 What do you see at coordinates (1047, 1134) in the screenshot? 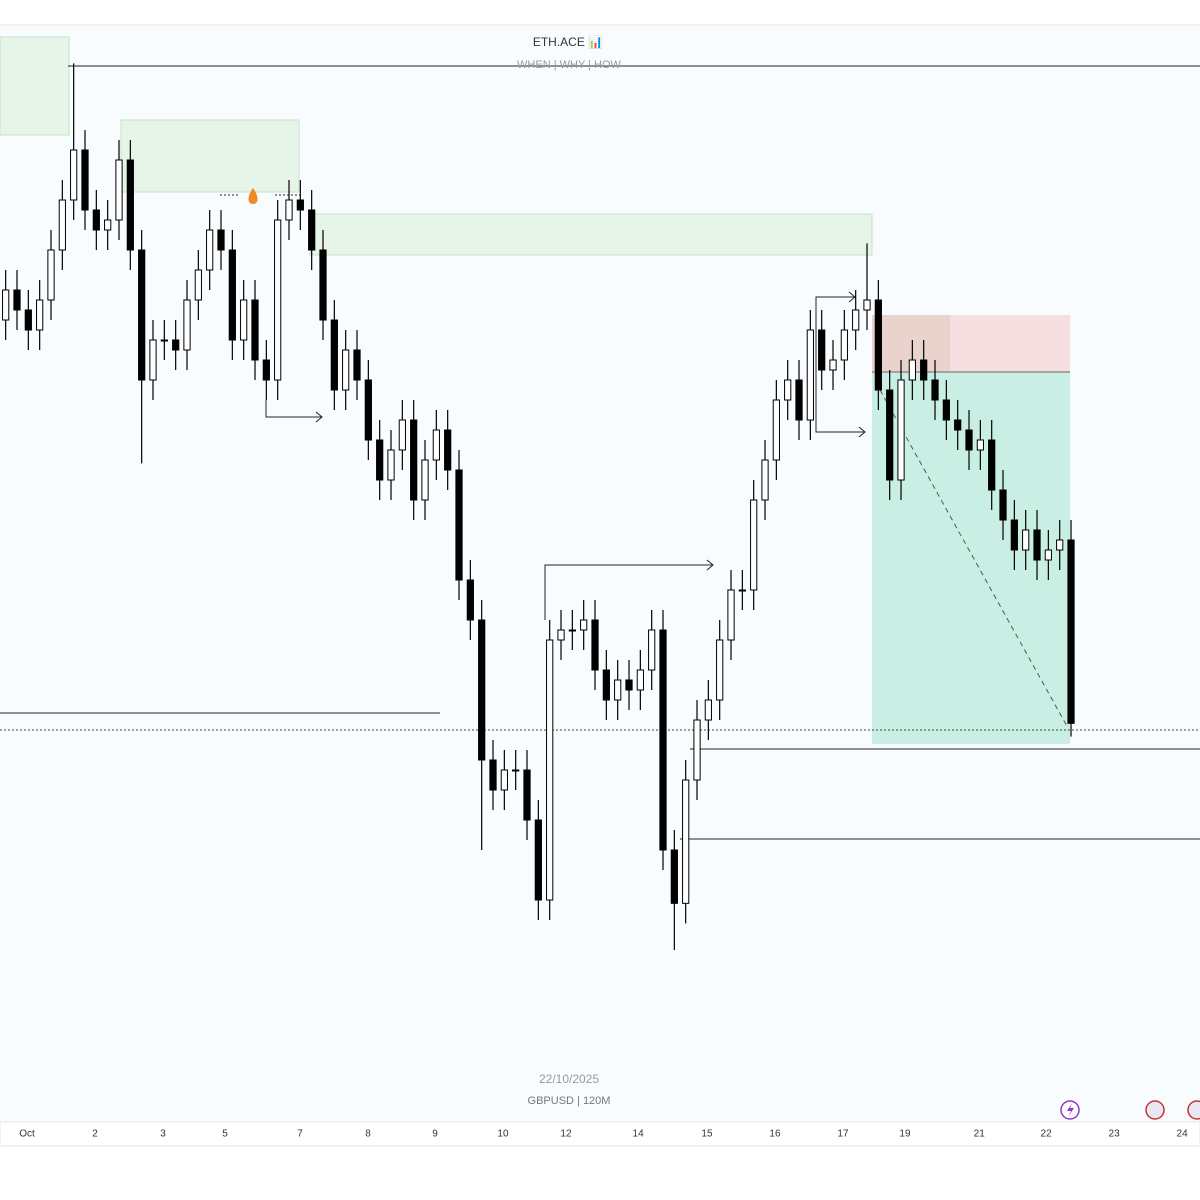
I see `x-tick-label: 22` at bounding box center [1047, 1134].